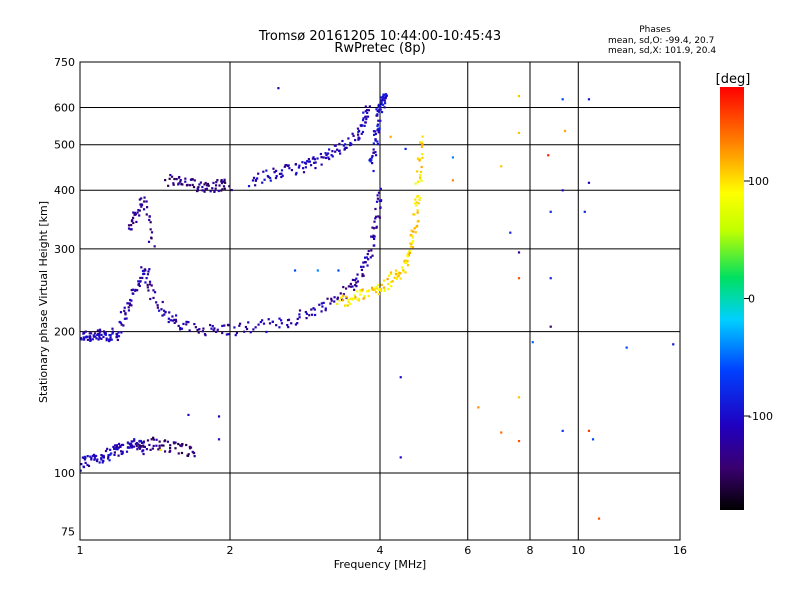  What do you see at coordinates (43, 302) in the screenshot?
I see `y-axis-label: Stationary phase Virtual Height [km]` at bounding box center [43, 302].